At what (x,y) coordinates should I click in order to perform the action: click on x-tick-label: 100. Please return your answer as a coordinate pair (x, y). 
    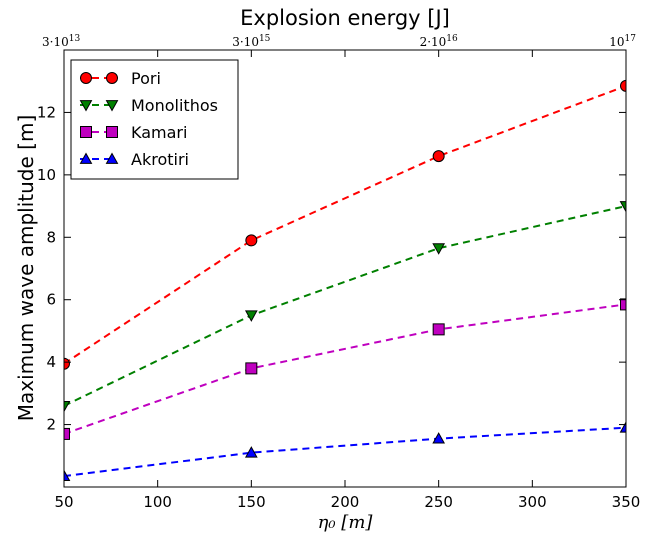
    Looking at the image, I should click on (157, 502).